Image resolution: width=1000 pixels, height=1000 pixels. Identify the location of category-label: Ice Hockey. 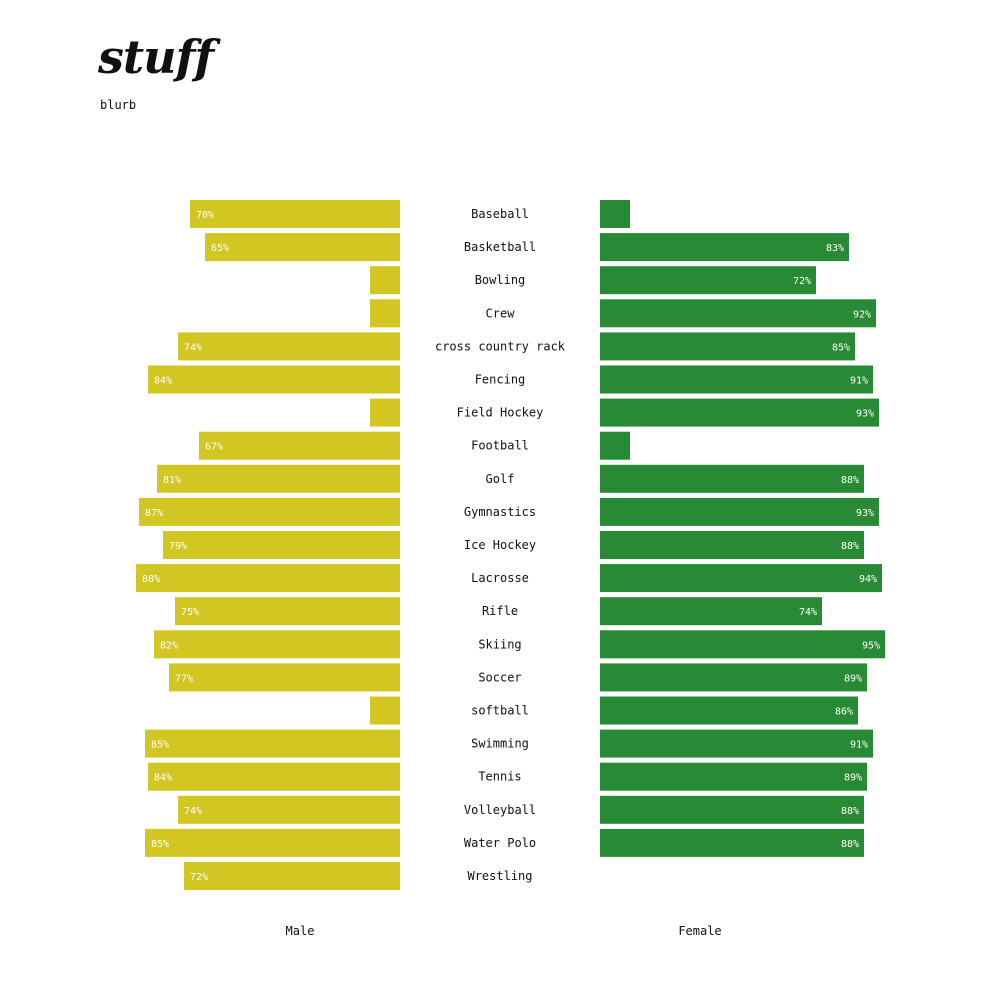
(500, 545).